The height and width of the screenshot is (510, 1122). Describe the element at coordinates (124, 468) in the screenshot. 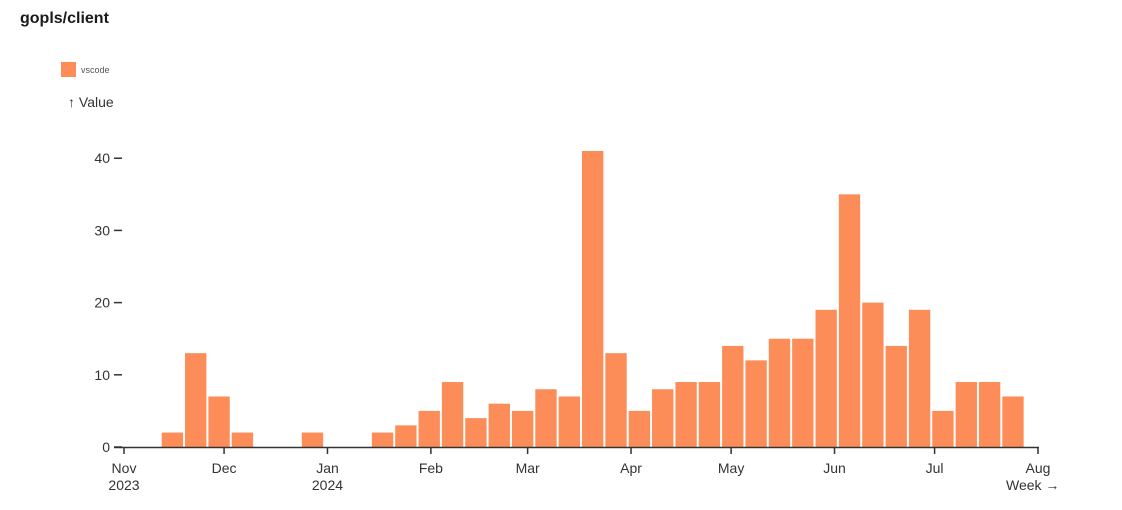

I see `x-tick-label-nov: Nov` at that location.